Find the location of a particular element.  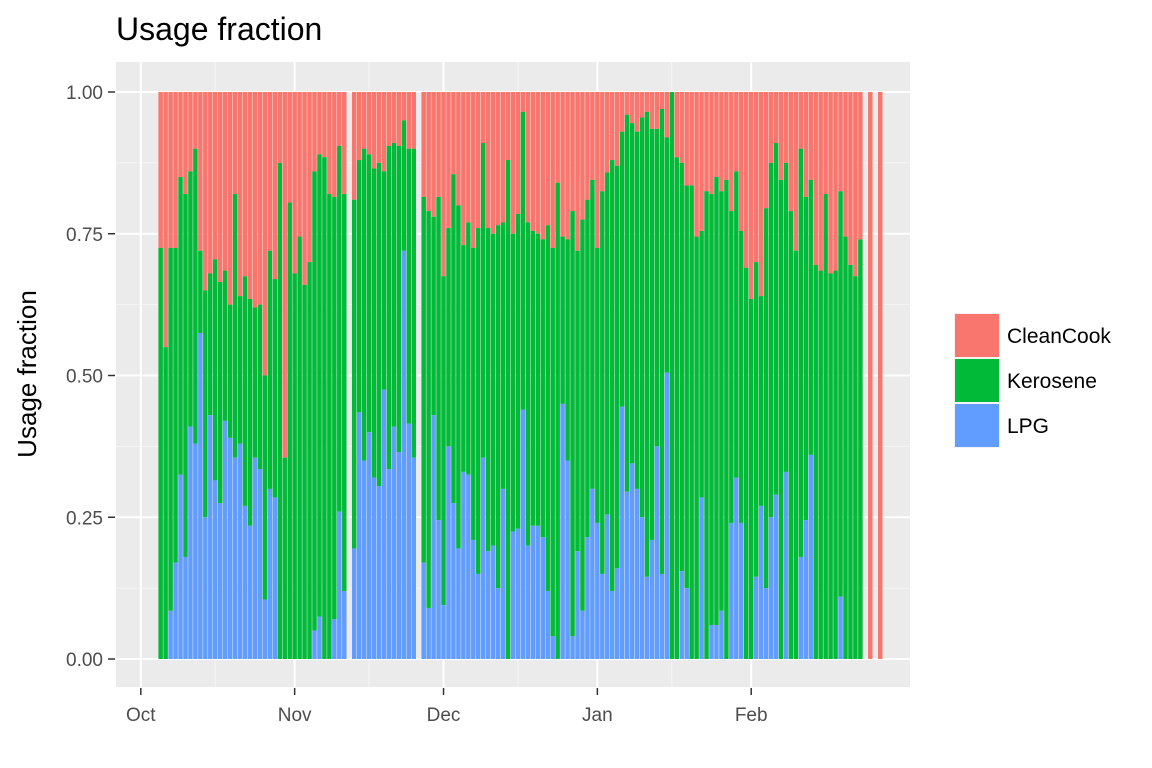

y-axis: 0.00 0.25 0.50 0.75 1.00 is located at coordinates (90, 377).